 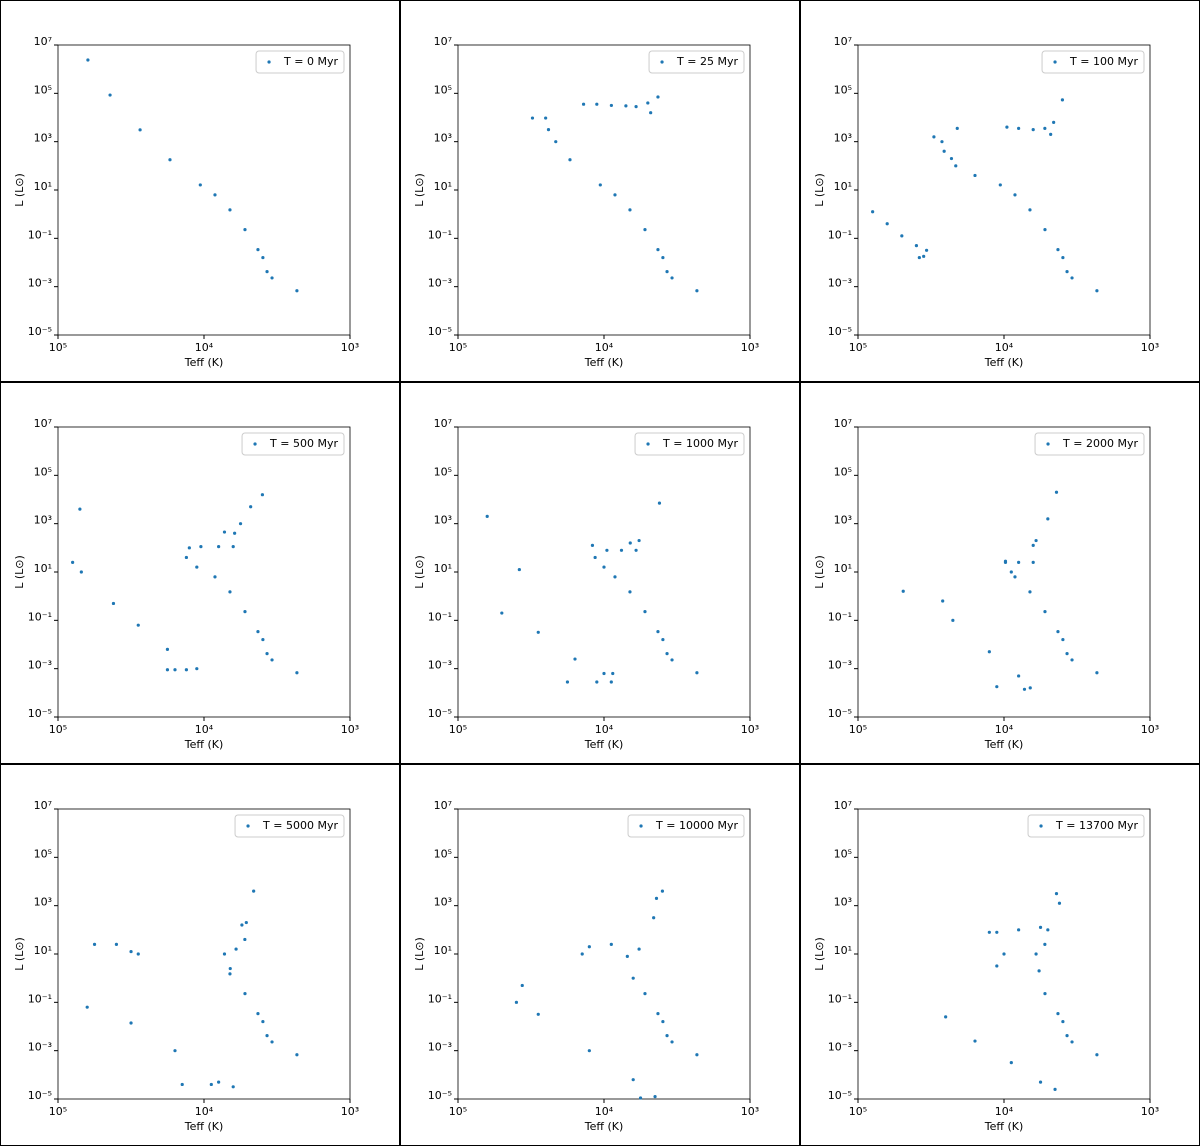 I want to click on legend: T = 1000 Myr, so click(x=689, y=444).